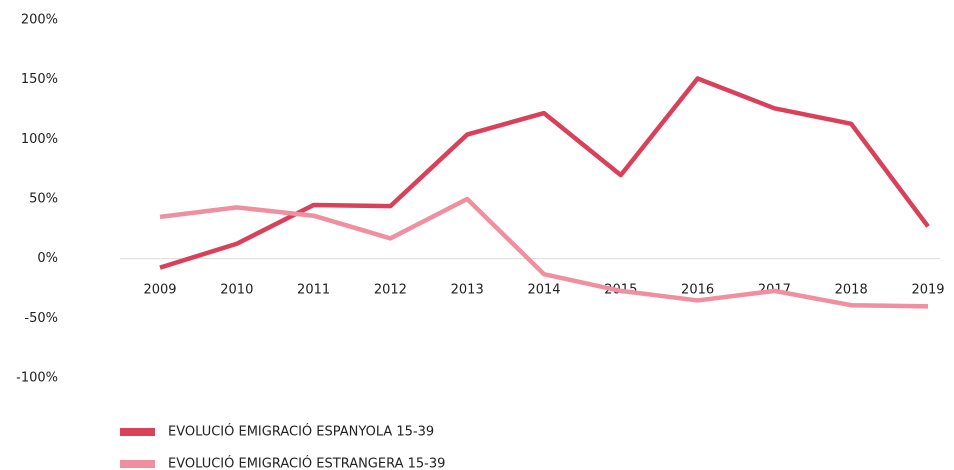  I want to click on y-tick-label: 0%, so click(47, 258).